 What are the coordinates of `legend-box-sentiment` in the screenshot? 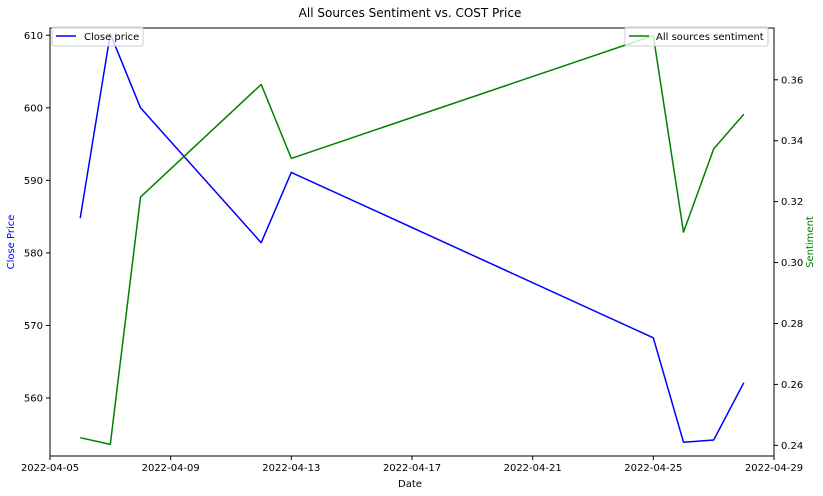 It's located at (696, 36).